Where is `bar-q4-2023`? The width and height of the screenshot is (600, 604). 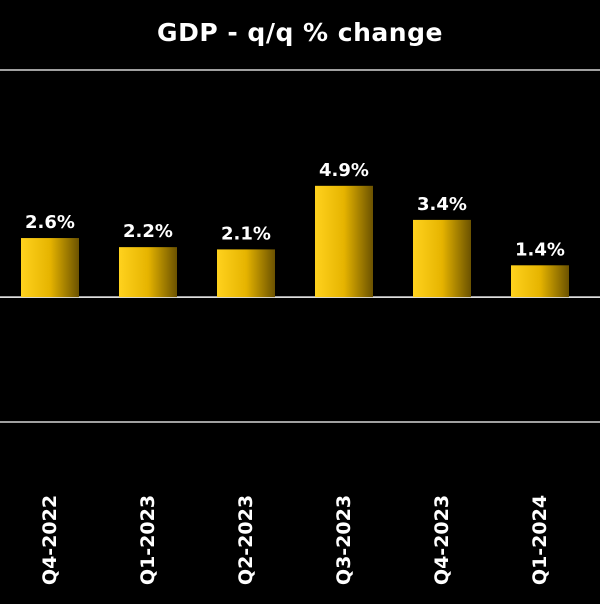 bar-q4-2023 is located at coordinates (442, 258).